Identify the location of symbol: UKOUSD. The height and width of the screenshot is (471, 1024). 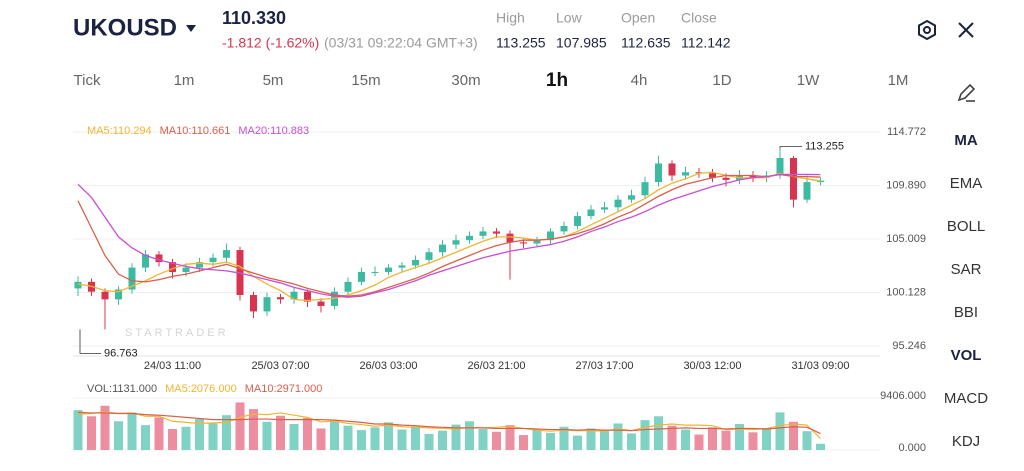
(125, 27).